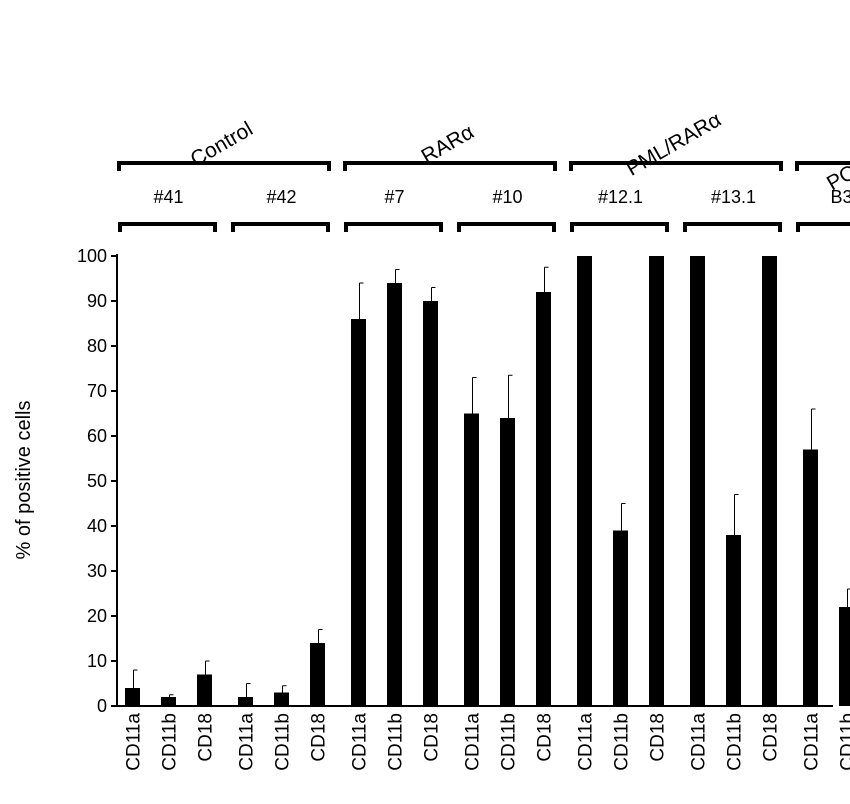 This screenshot has width=850, height=804. Describe the element at coordinates (97, 526) in the screenshot. I see `y-tick-label: 40` at that location.